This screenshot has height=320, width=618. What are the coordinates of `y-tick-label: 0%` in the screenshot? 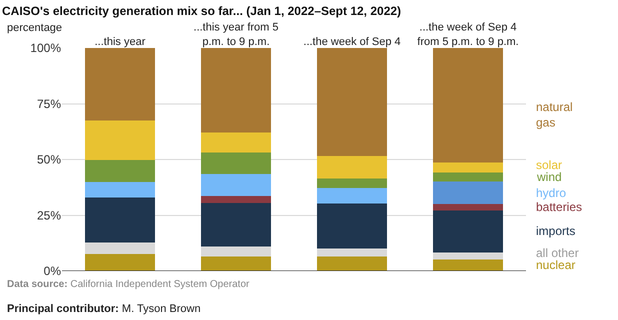 It's located at (53, 271).